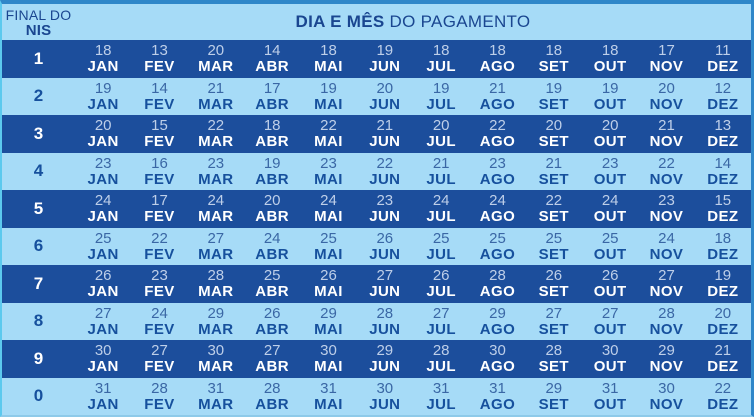  I want to click on payment-cell: 27 FEV, so click(159, 358).